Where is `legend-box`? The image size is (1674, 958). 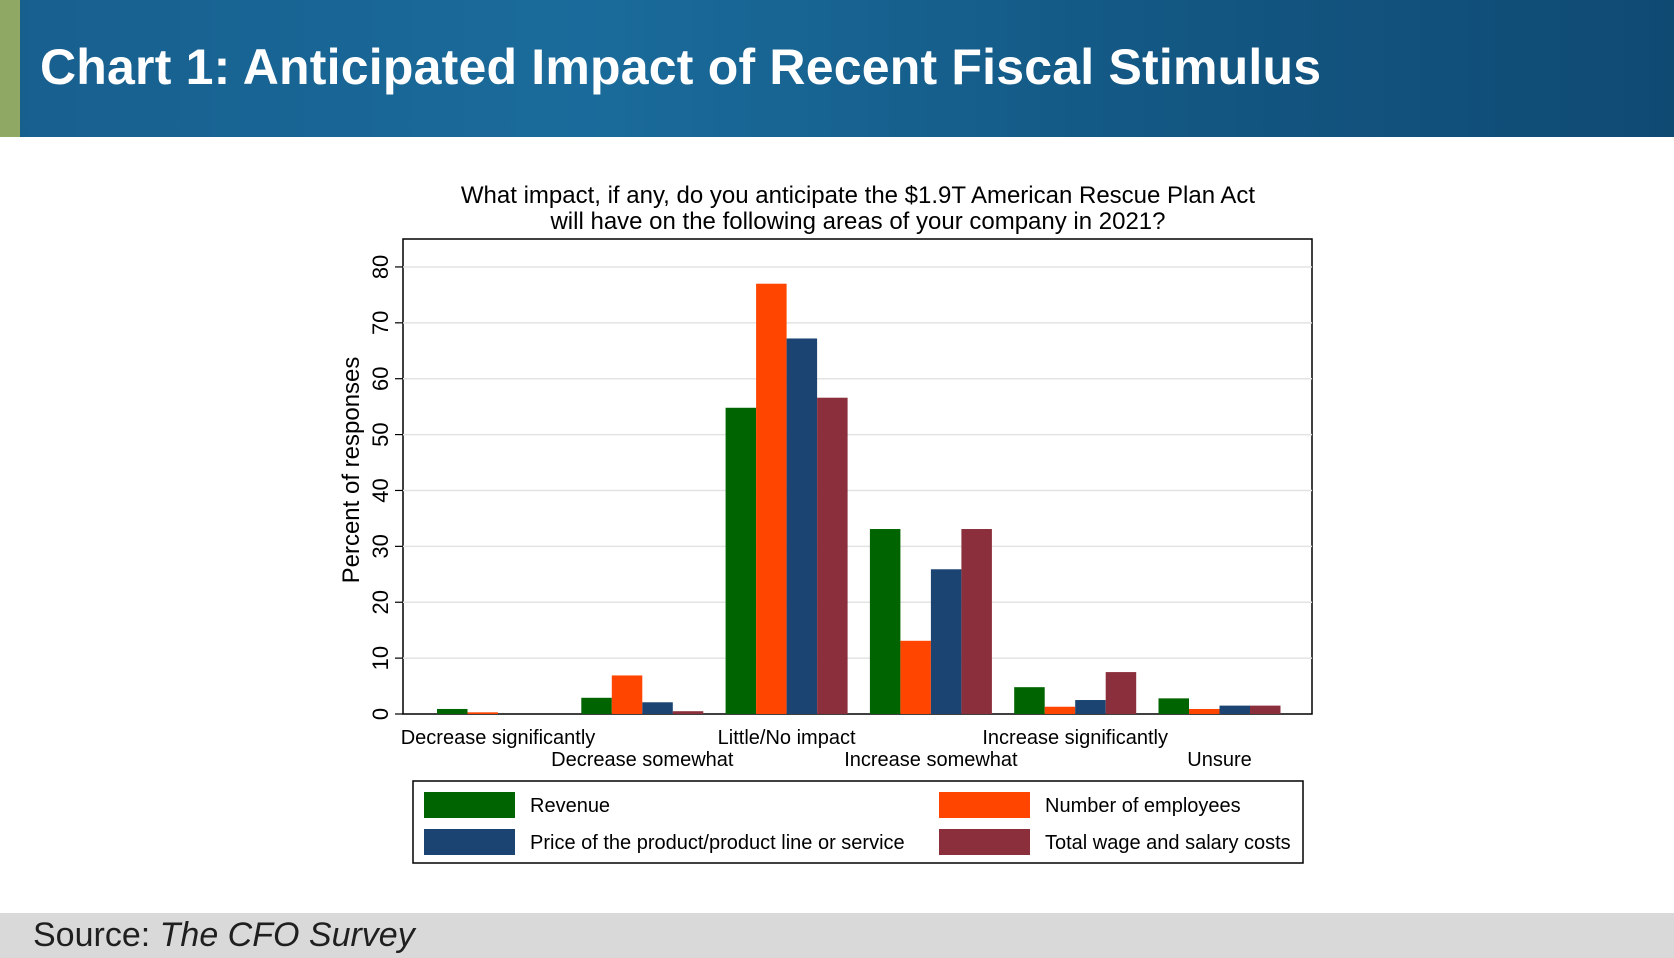 legend-box is located at coordinates (858, 822).